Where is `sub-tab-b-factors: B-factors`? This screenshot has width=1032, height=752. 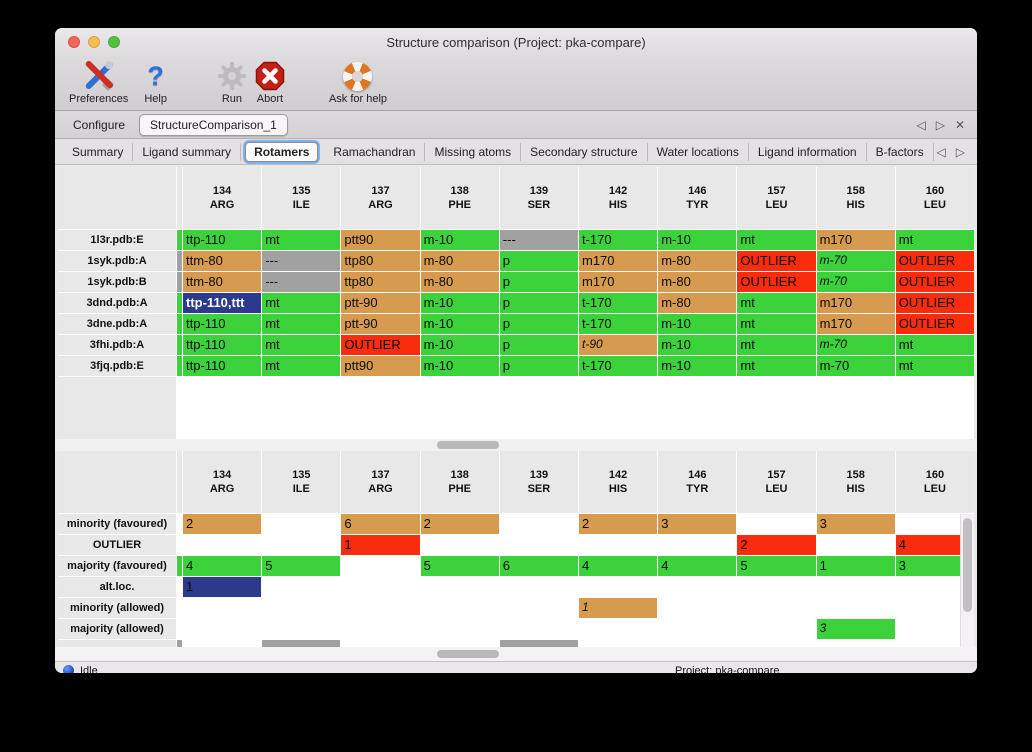
sub-tab-b-factors: B-factors is located at coordinates (900, 151).